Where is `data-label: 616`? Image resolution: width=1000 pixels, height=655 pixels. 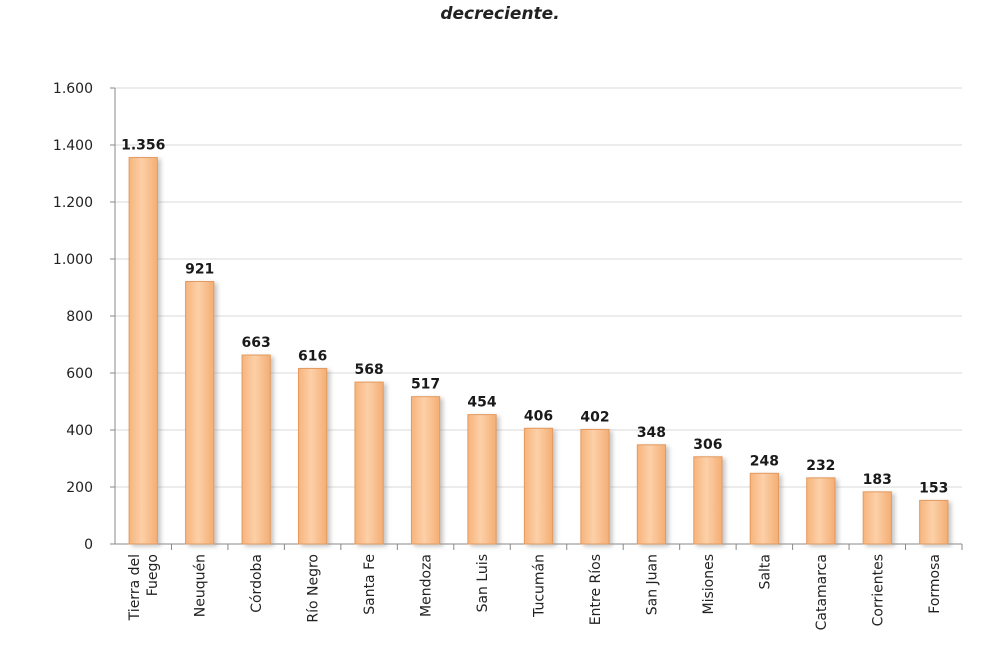 data-label: 616 is located at coordinates (312, 356).